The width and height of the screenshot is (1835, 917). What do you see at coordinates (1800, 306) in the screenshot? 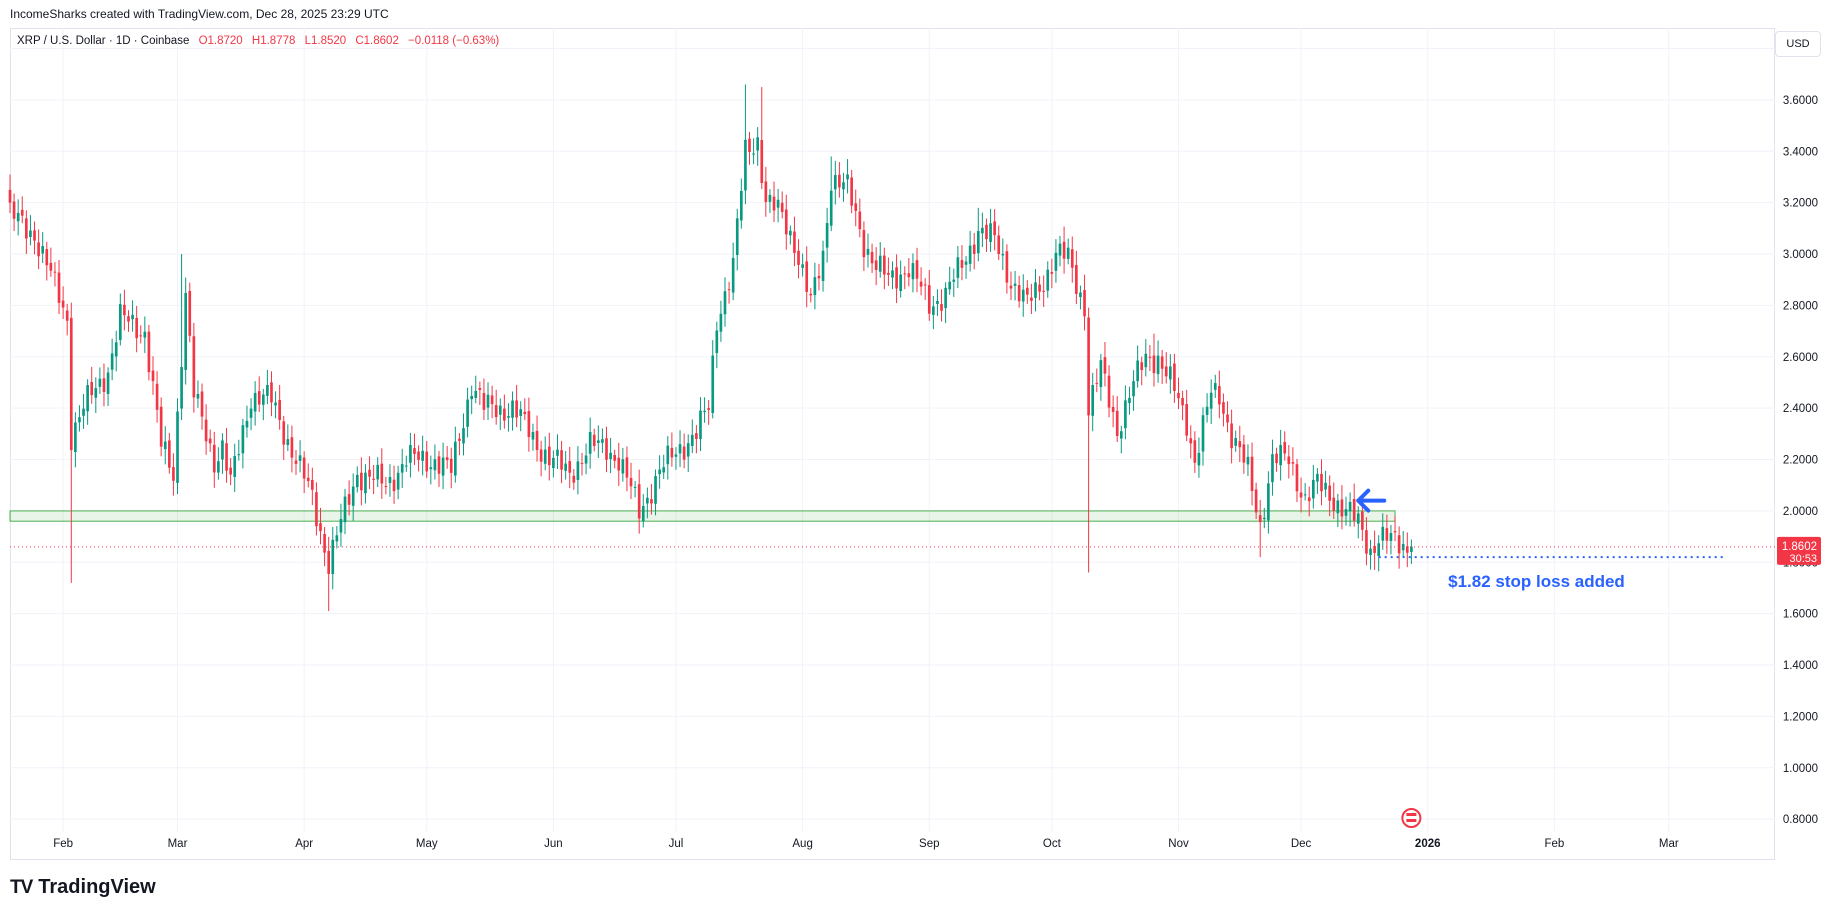
I see `price-tick-label: 2.8000` at bounding box center [1800, 306].